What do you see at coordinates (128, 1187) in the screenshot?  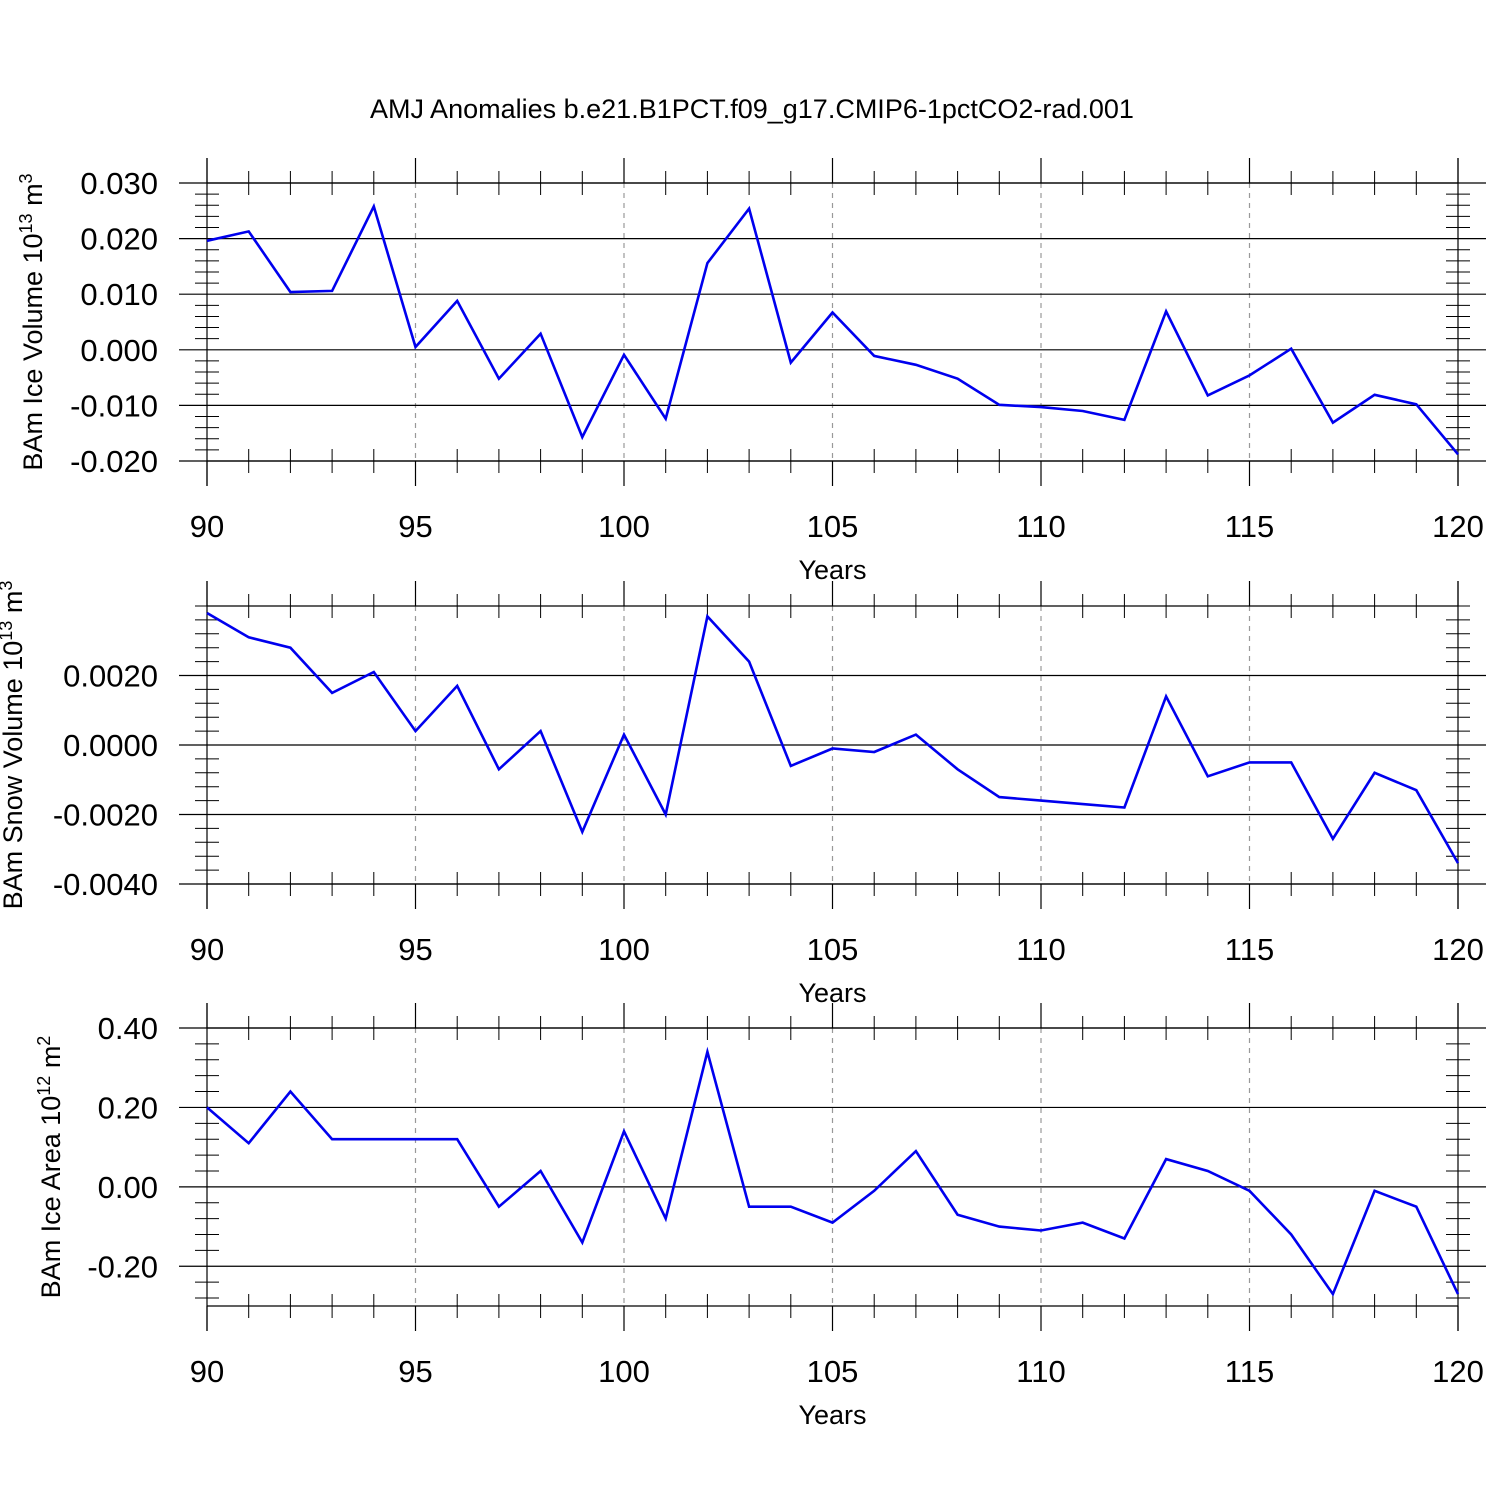 I see `y-tick-label: 0.00` at bounding box center [128, 1187].